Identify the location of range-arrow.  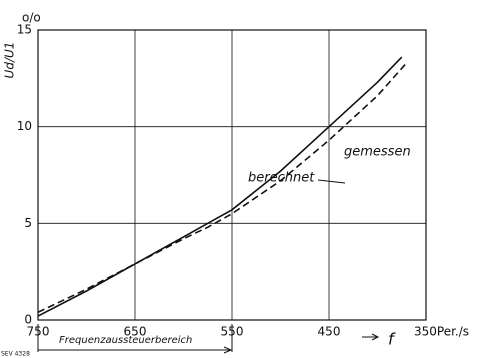
(208, 339).